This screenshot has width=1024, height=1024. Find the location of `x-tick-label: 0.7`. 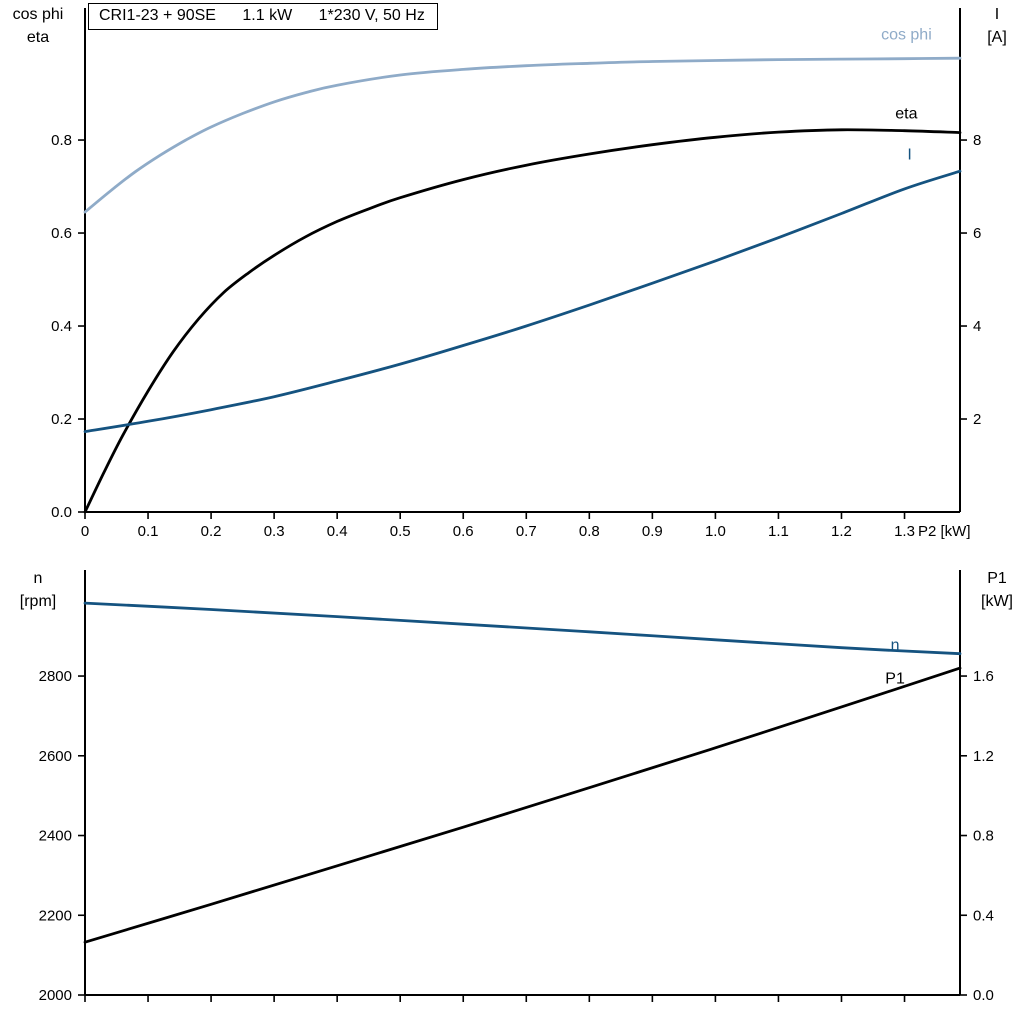

x-tick-label: 0.7 is located at coordinates (526, 531).